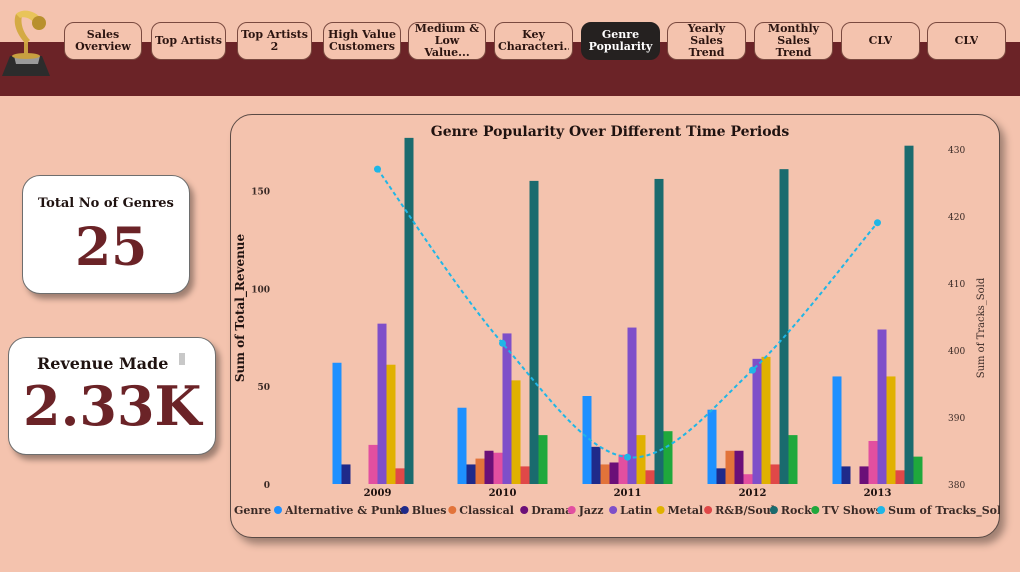 The image size is (1020, 572). I want to click on tab-9: Monthly Sales Trend, so click(793, 41).